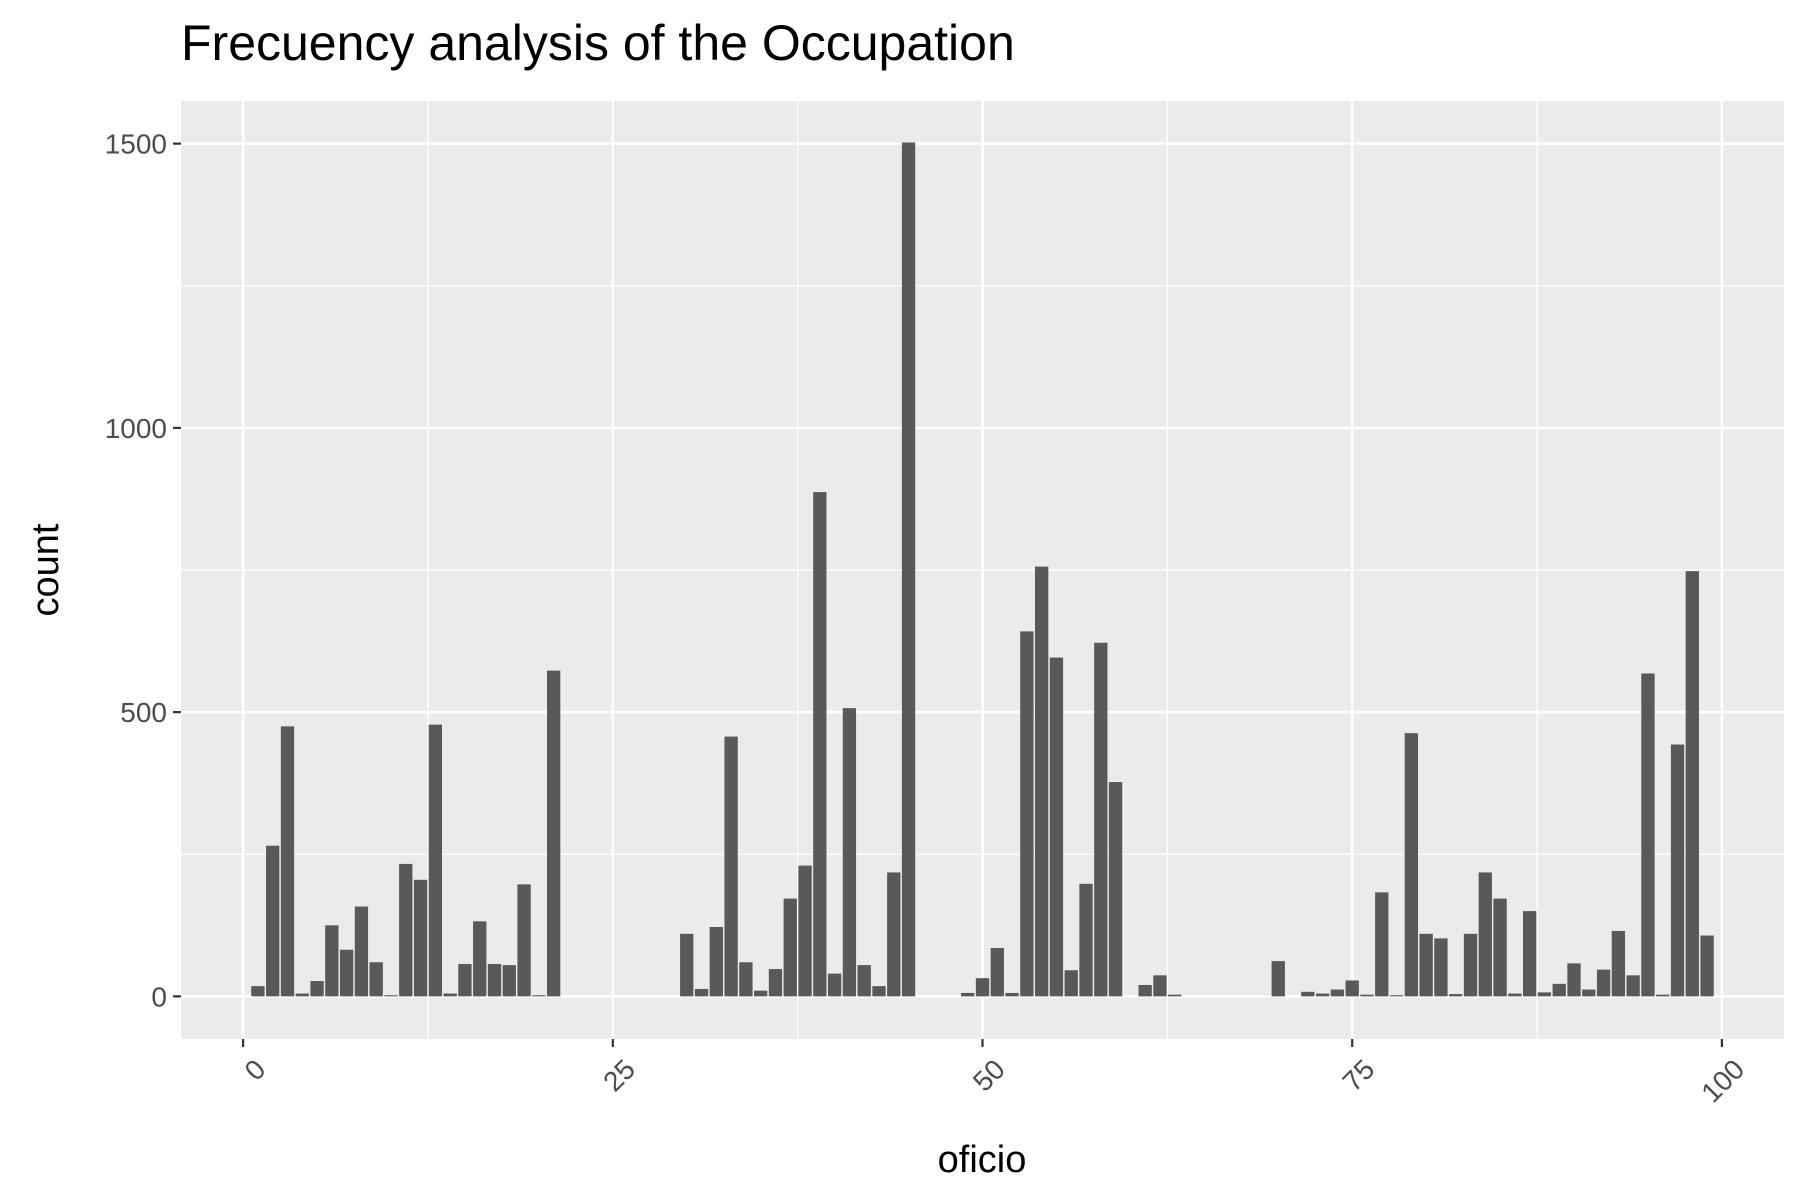  I want to click on x-axis: 0 25 50 75 100, so click(994, 1073).